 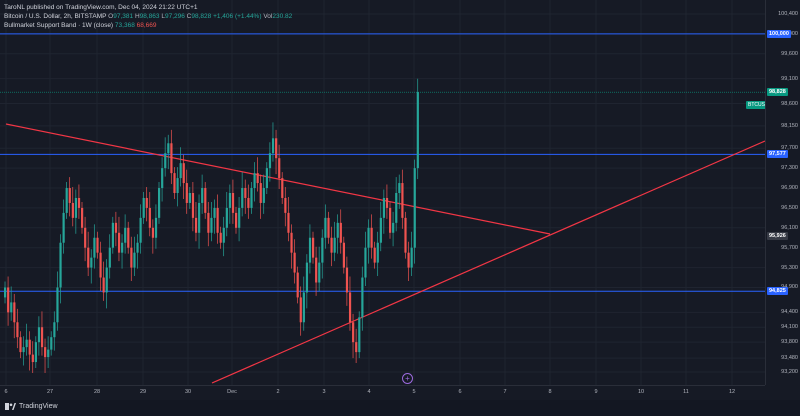 I want to click on symbol-title: Bitcoin / U.S. Dollar, 2h, BITSTAMP, so click(x=55, y=16).